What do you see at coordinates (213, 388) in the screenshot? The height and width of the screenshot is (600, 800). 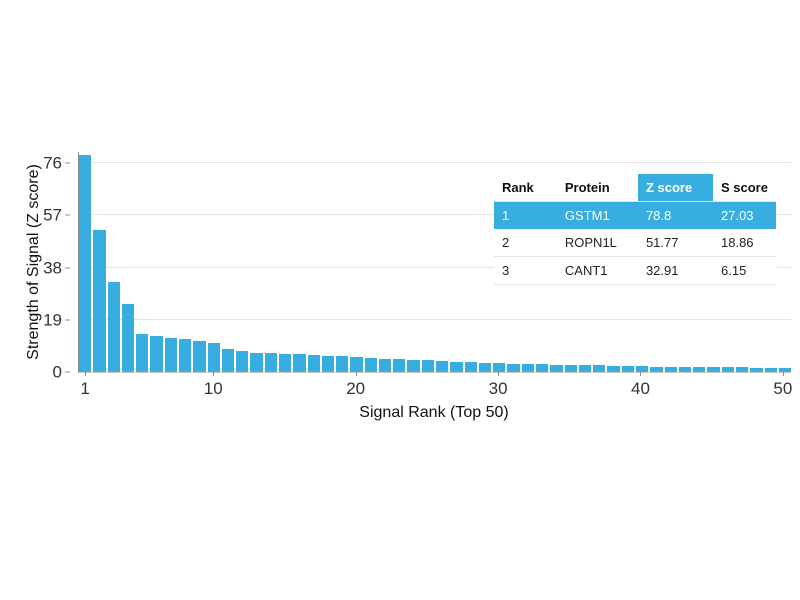 I see `x-tick-label: 10` at bounding box center [213, 388].